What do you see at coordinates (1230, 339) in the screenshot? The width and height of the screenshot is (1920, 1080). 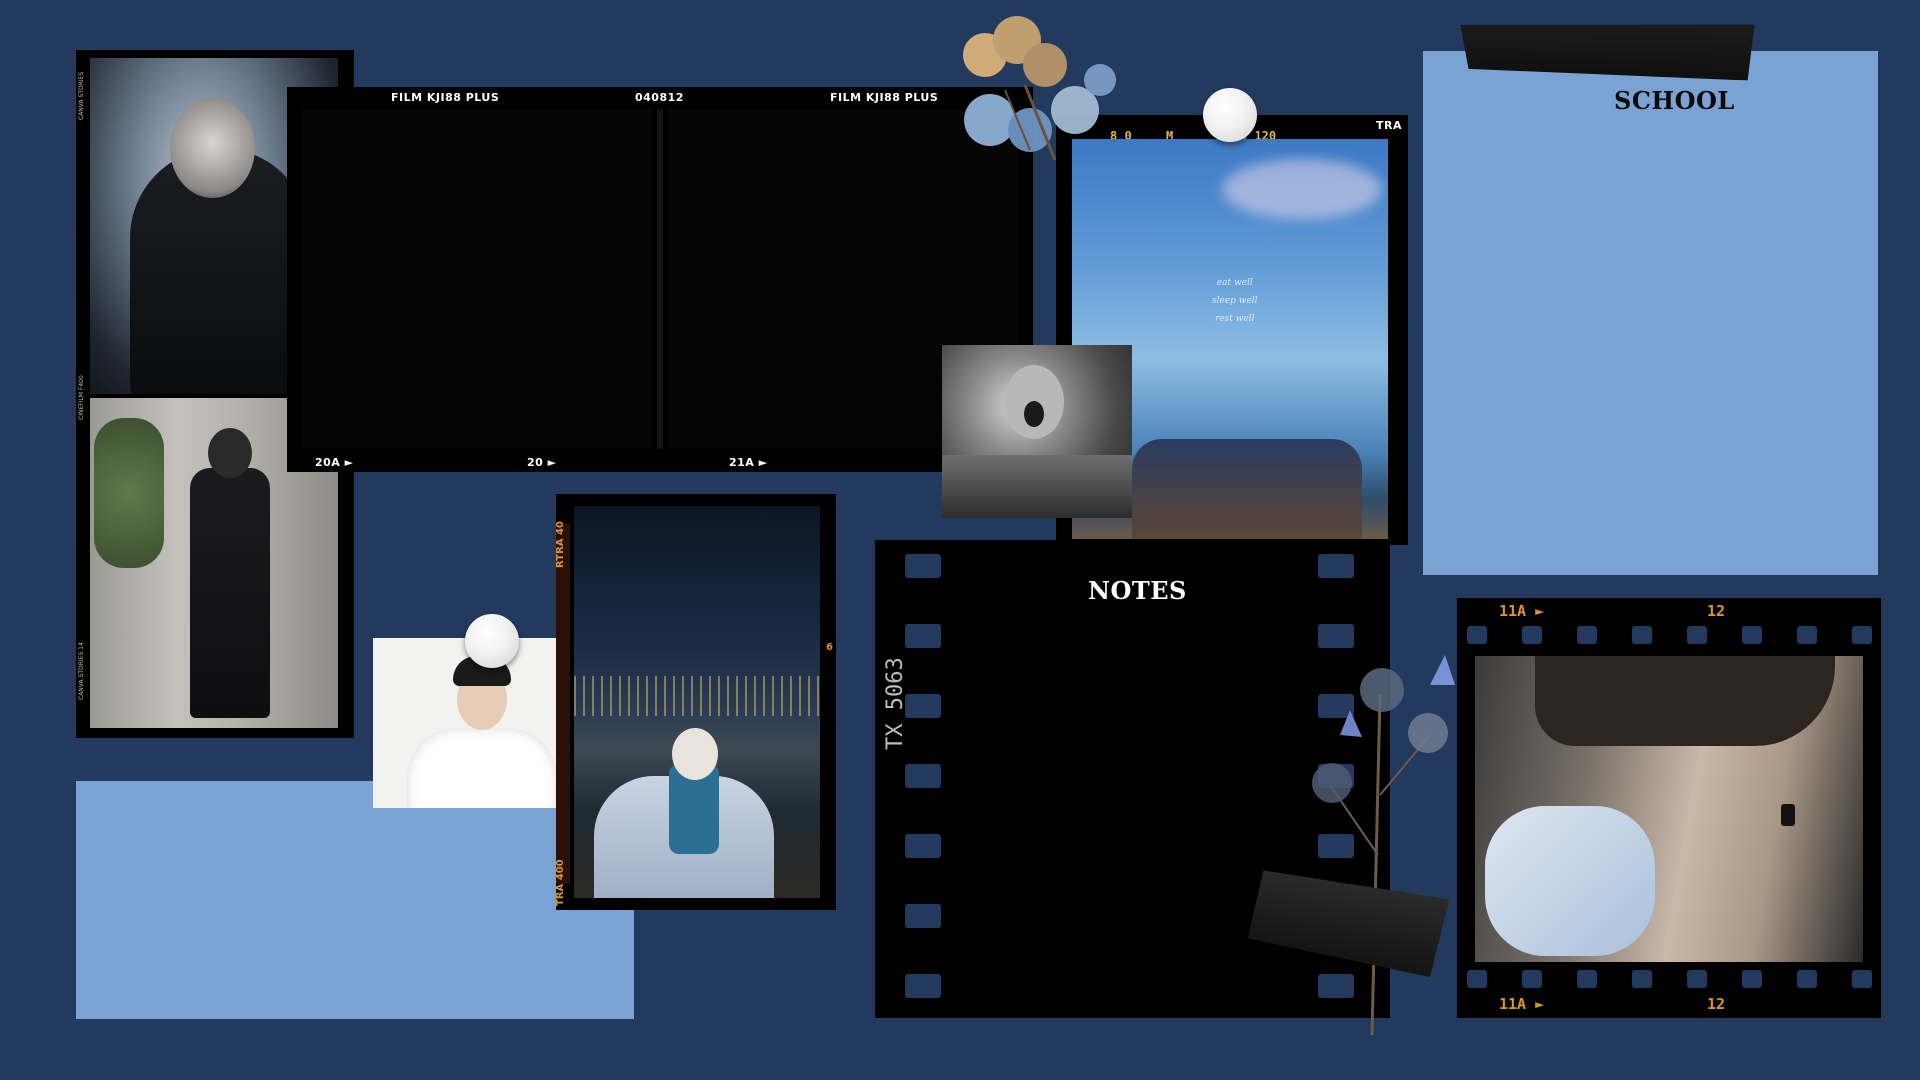 I see `photo-sky-ocean-group: eat well sleep well rest well` at bounding box center [1230, 339].